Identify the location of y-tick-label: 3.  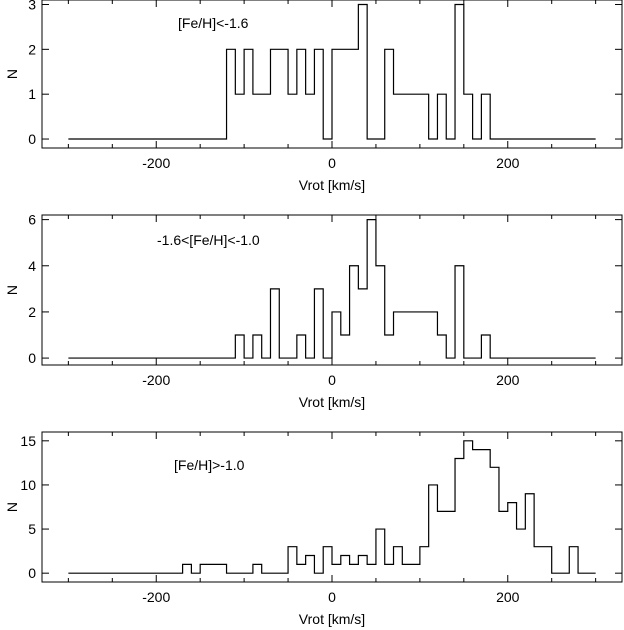
(32, 6).